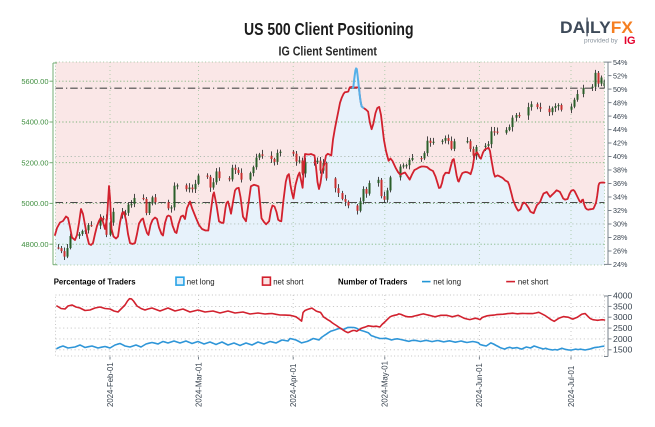 This screenshot has width=655, height=427. I want to click on svg-text: 30%, so click(620, 224).